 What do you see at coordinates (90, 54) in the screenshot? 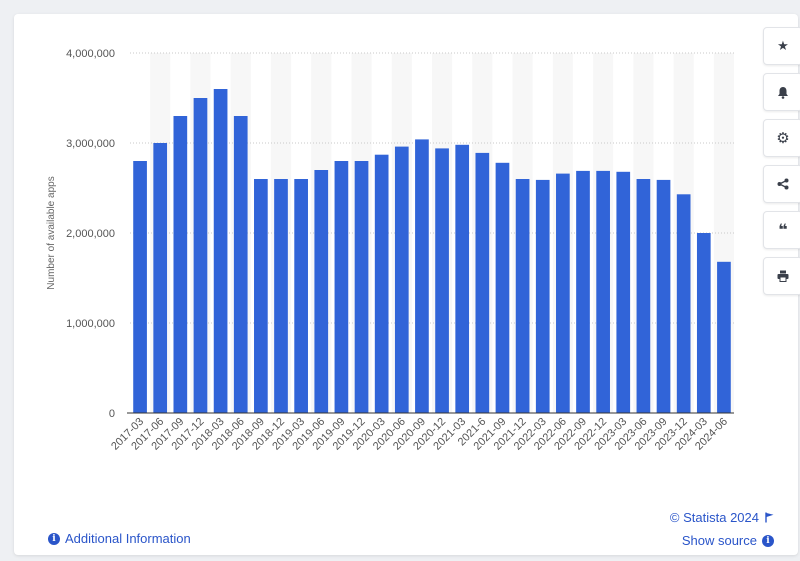
I see `y-tick-label: 4,000,000` at bounding box center [90, 54].